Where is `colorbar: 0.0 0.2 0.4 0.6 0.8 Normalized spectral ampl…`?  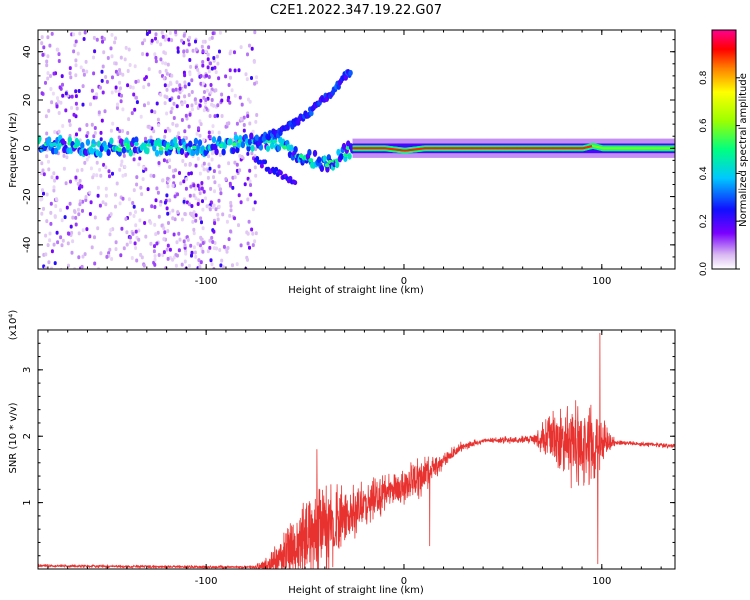
colorbar: 0.0 0.2 0.4 0.6 0.8 Normalized spectral ampl… is located at coordinates (724, 152).